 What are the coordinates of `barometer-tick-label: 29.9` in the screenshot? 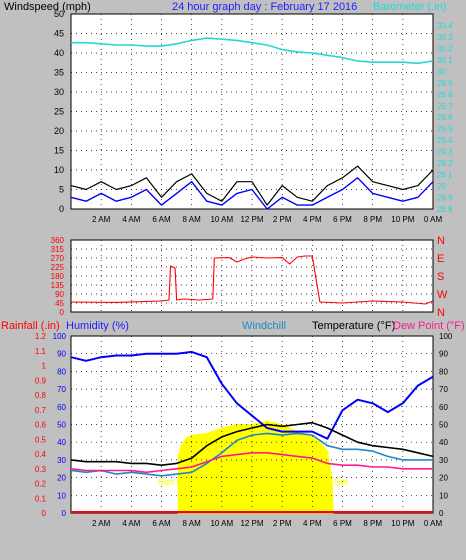 It's located at (445, 83).